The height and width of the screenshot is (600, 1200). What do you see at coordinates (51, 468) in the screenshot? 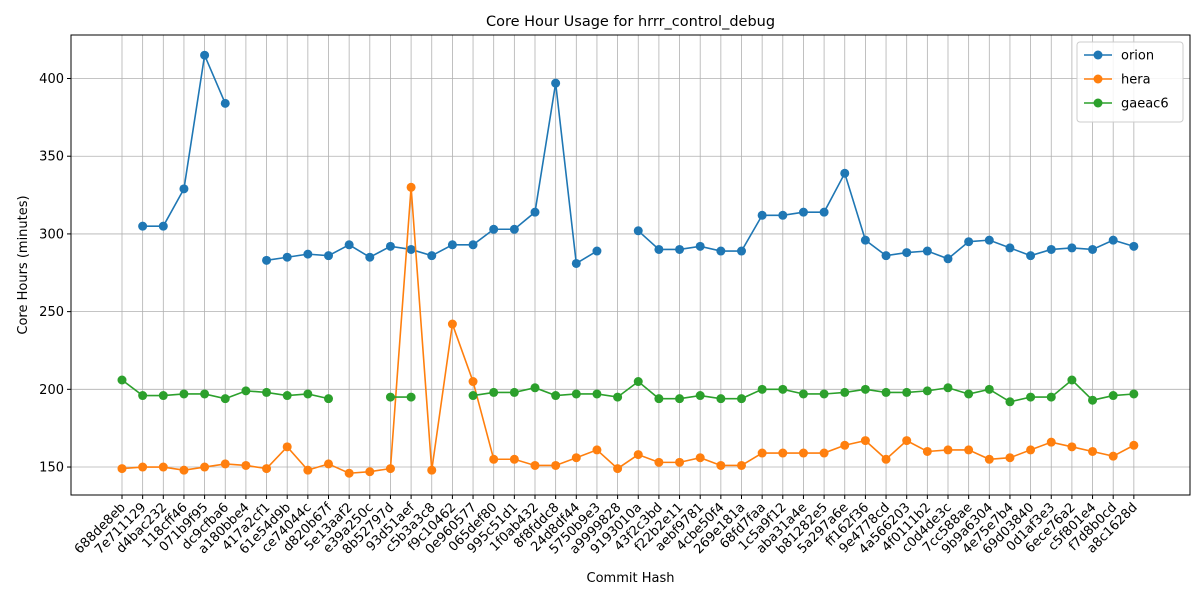
I see `y-tick-label: 150` at bounding box center [51, 468].